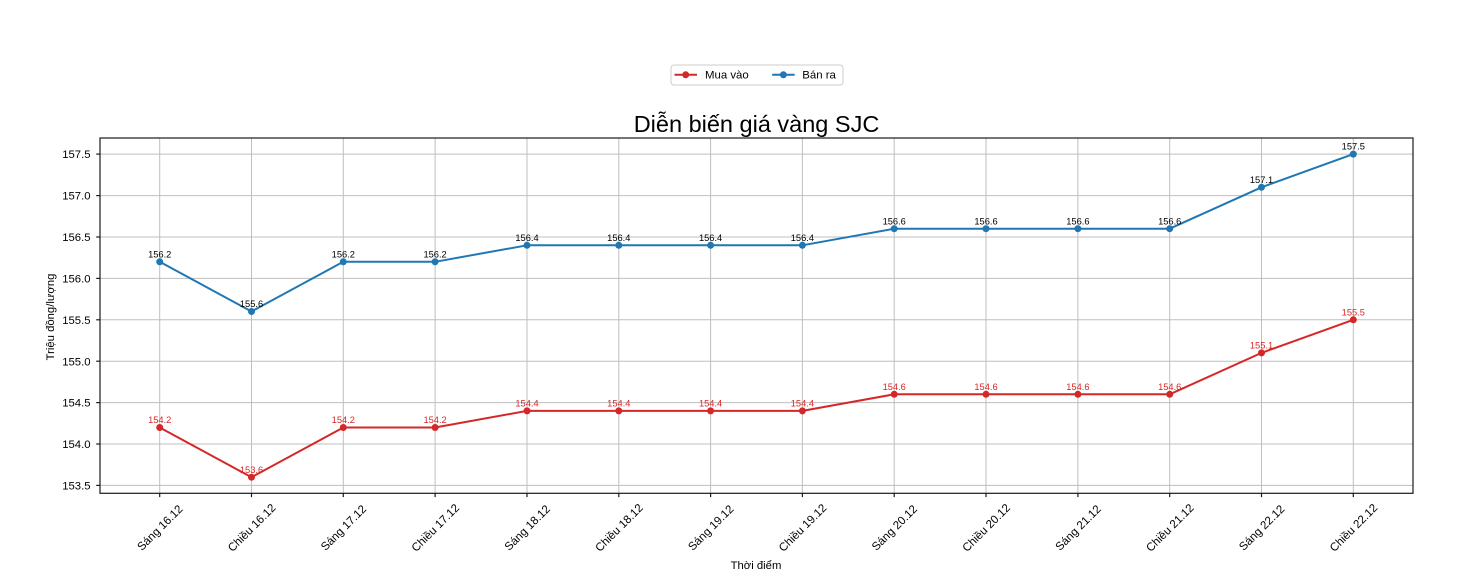 This screenshot has height=586, width=1462. Describe the element at coordinates (727, 76) in the screenshot. I see `svg-text: Mua vào` at that location.